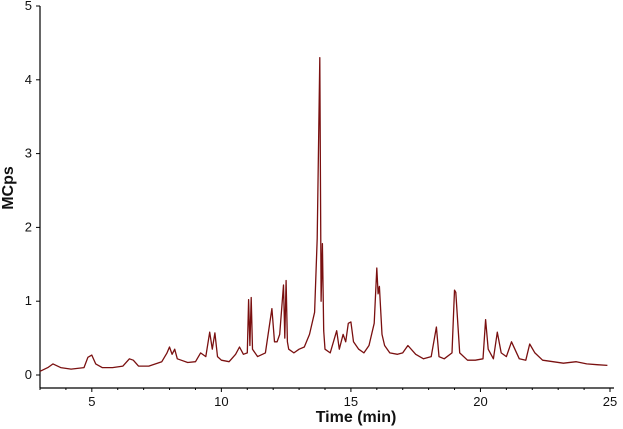  I want to click on y-tick-label: 3, so click(28, 153).